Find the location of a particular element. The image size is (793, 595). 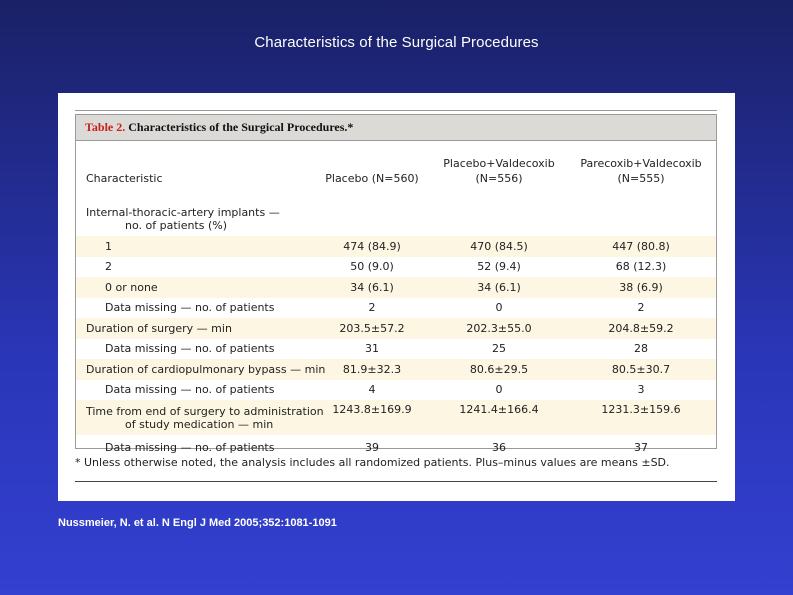

row-label: Duration of surgery — min is located at coordinates (194, 328).